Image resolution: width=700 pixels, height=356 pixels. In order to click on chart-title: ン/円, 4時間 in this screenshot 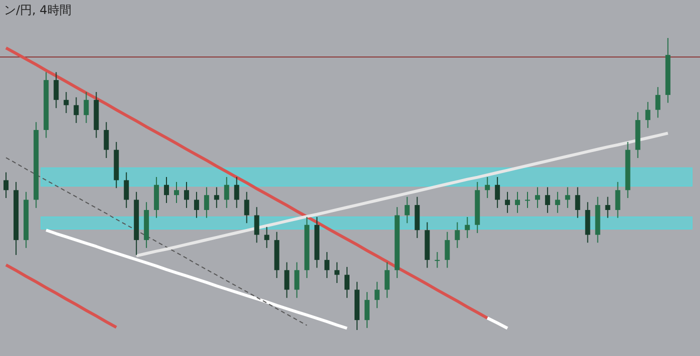, I will do `click(38, 10)`.